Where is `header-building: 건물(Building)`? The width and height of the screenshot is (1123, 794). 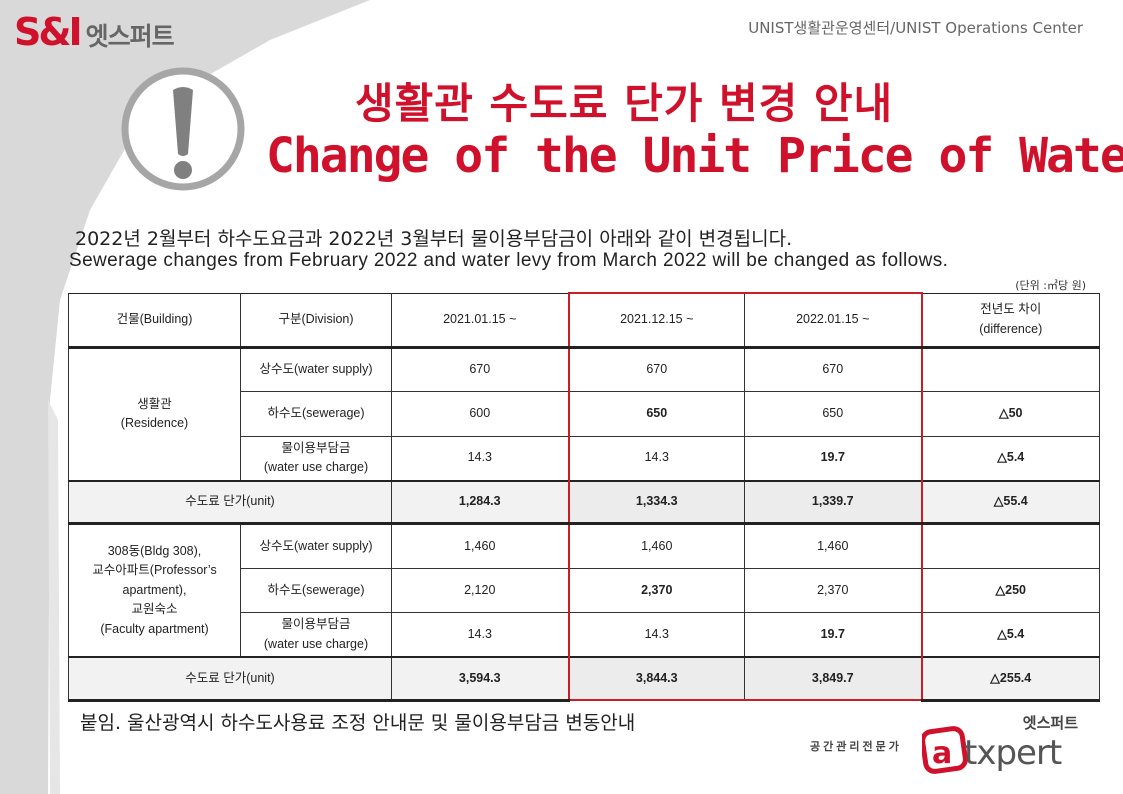 header-building: 건물(Building) is located at coordinates (154, 320).